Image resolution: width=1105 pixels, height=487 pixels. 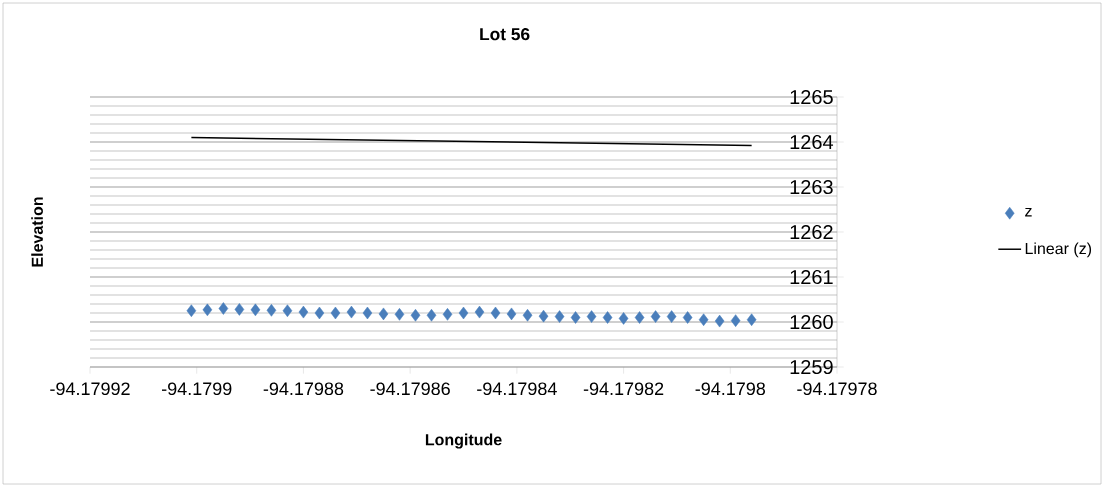 What do you see at coordinates (811, 277) in the screenshot?
I see `y-tick-label: 1261` at bounding box center [811, 277].